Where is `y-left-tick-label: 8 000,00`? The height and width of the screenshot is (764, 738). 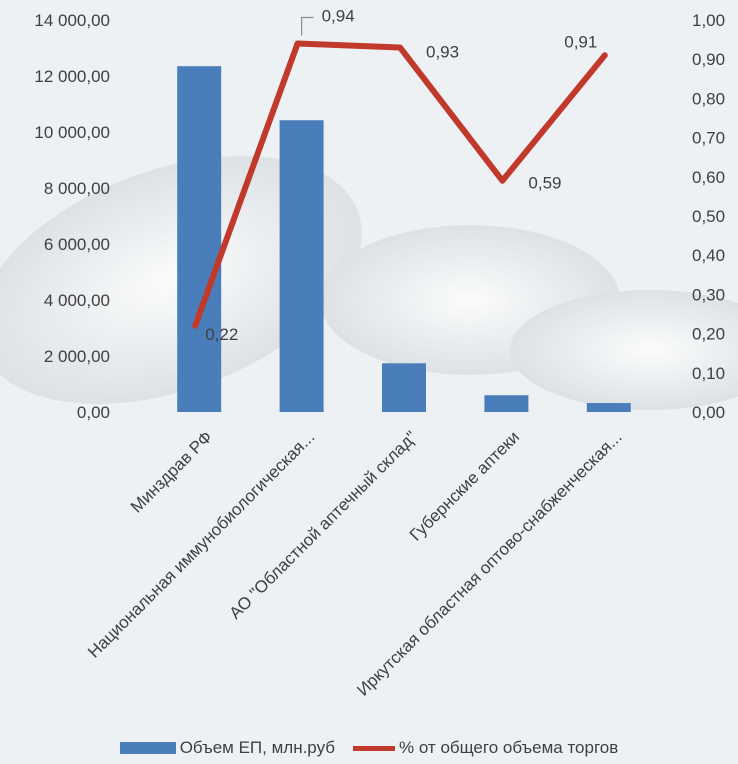 y-left-tick-label: 8 000,00 is located at coordinates (77, 188).